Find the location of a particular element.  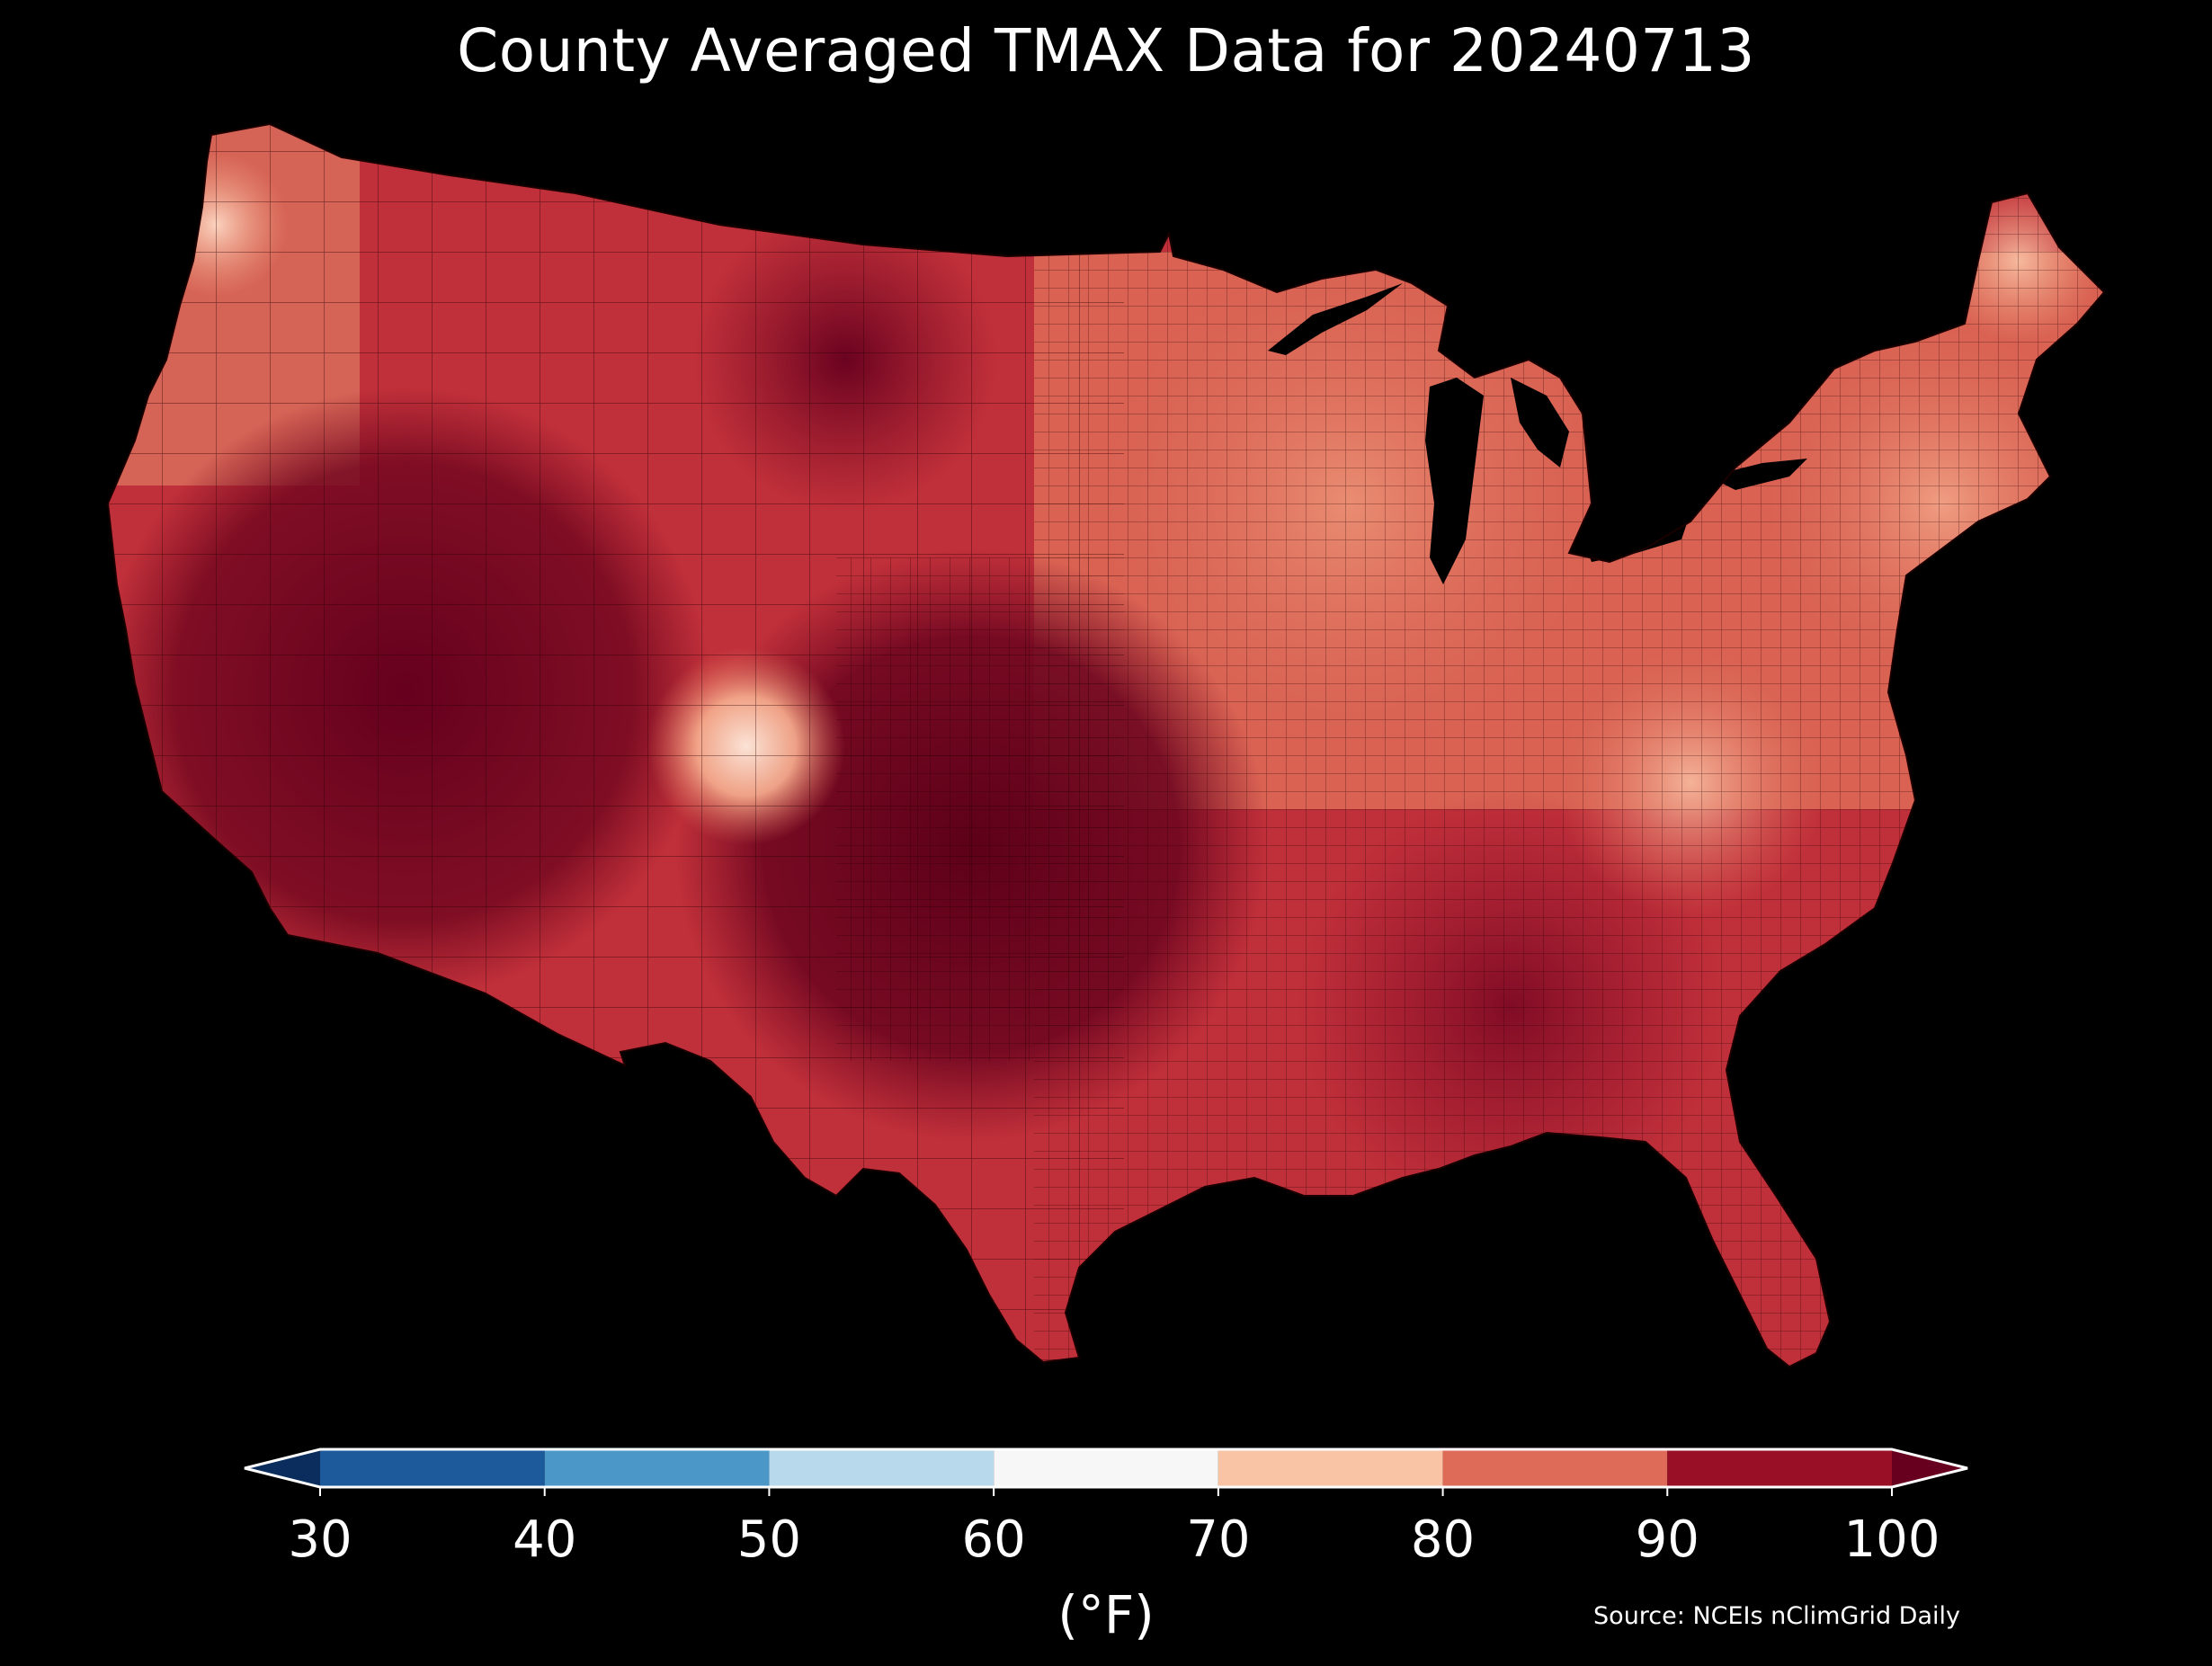

lake-erie is located at coordinates (1636, 537).